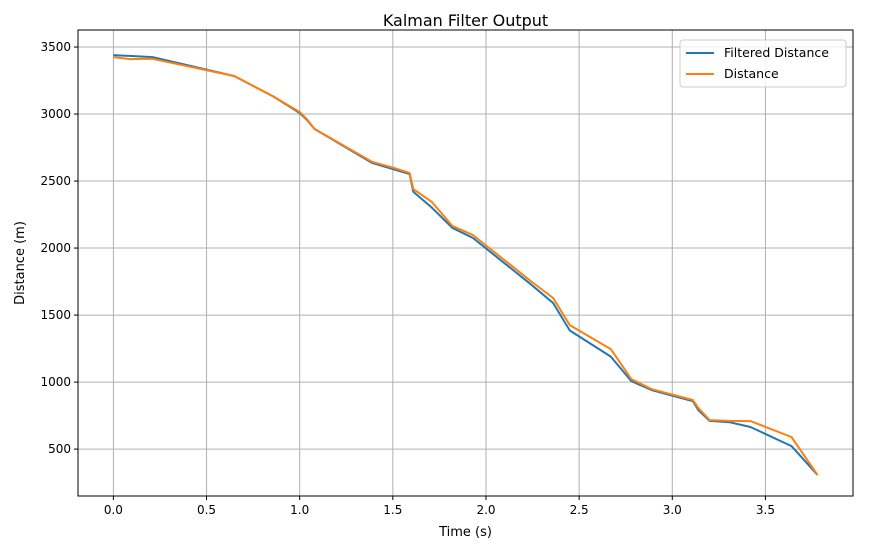 The image size is (869, 552). What do you see at coordinates (765, 510) in the screenshot?
I see `x-tick-label: 3.5` at bounding box center [765, 510].